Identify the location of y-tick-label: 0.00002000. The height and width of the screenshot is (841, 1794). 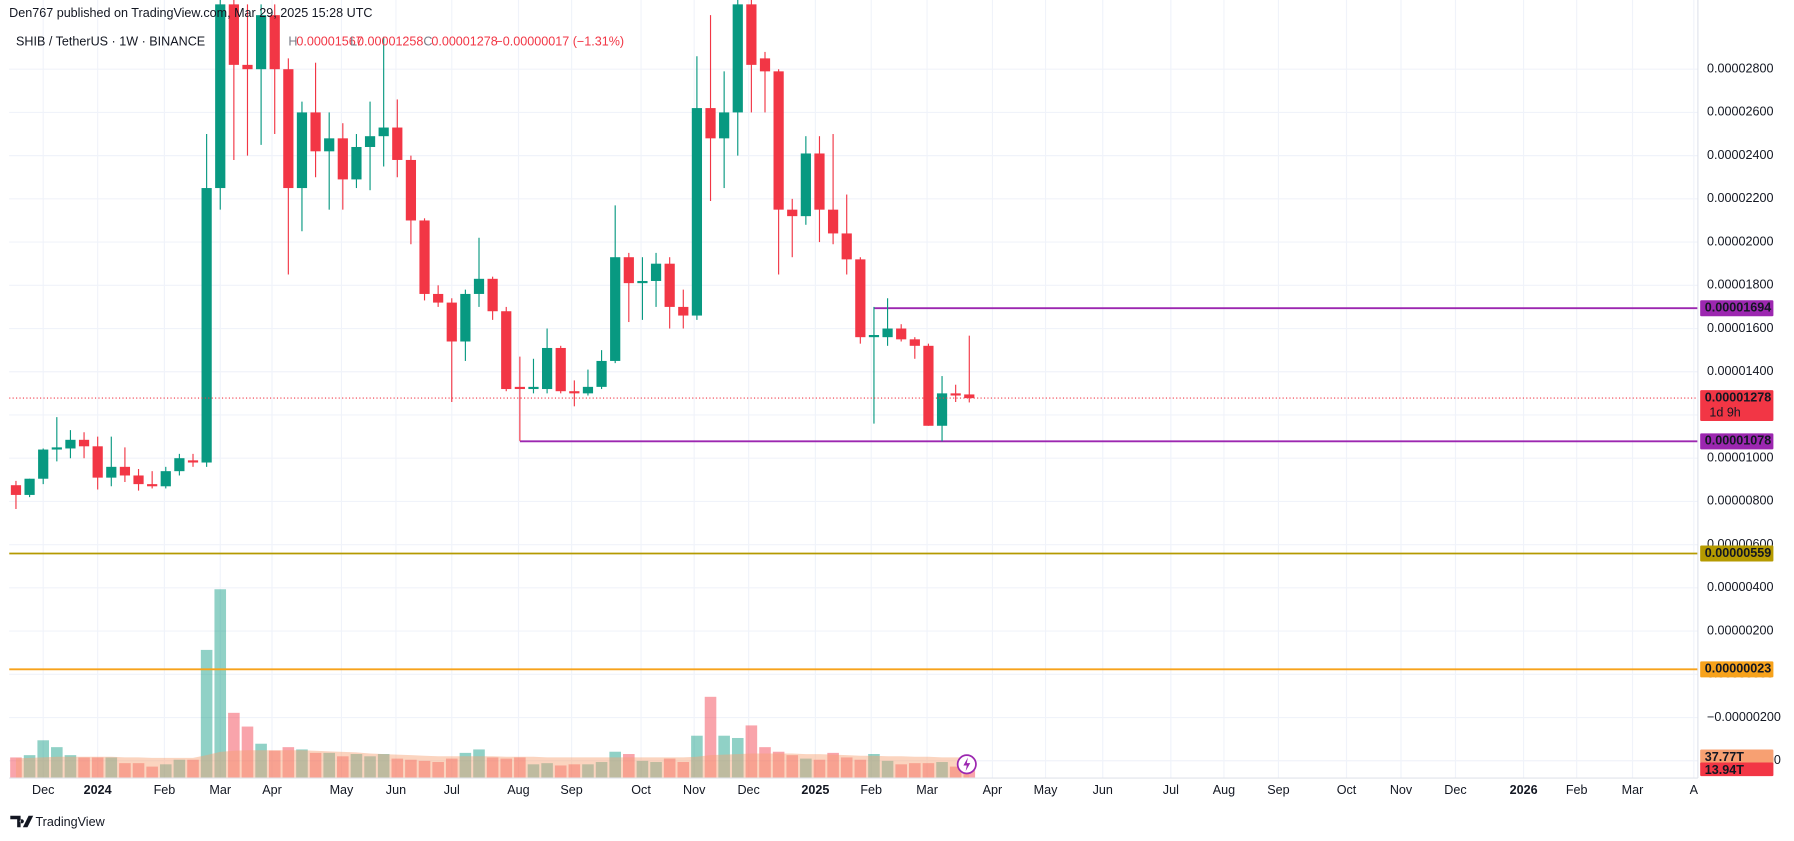
(1740, 241).